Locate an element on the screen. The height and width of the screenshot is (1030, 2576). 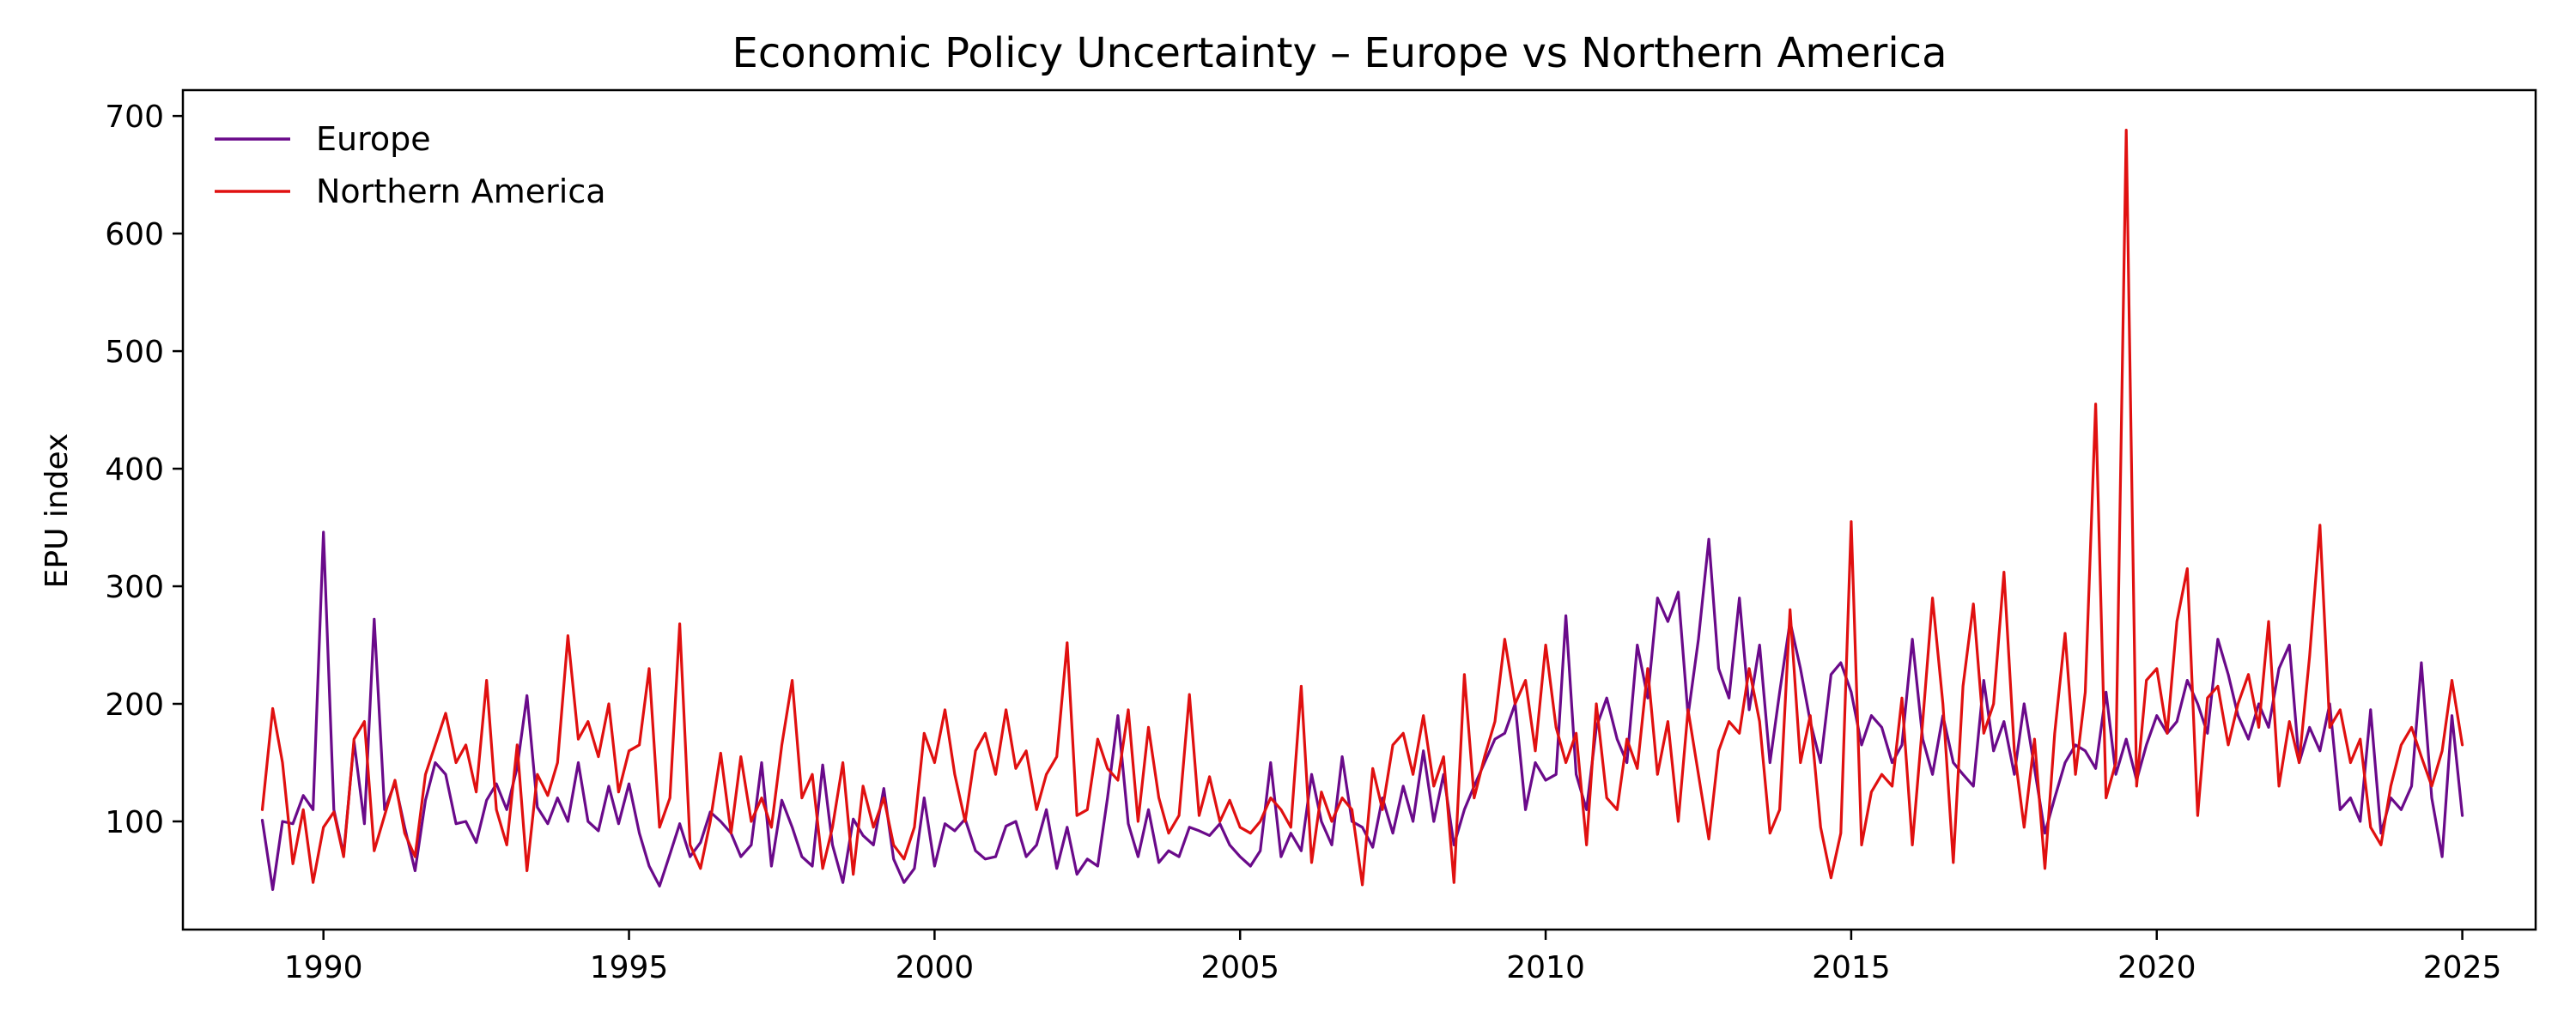
y-tick-label: 400 is located at coordinates (134, 470).